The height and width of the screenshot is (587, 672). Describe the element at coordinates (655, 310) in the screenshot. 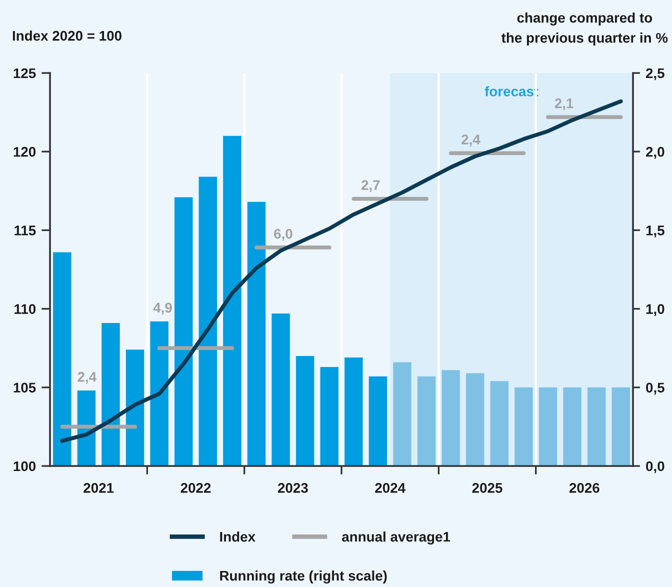

I see `y2-tick-label: 1,0` at that location.